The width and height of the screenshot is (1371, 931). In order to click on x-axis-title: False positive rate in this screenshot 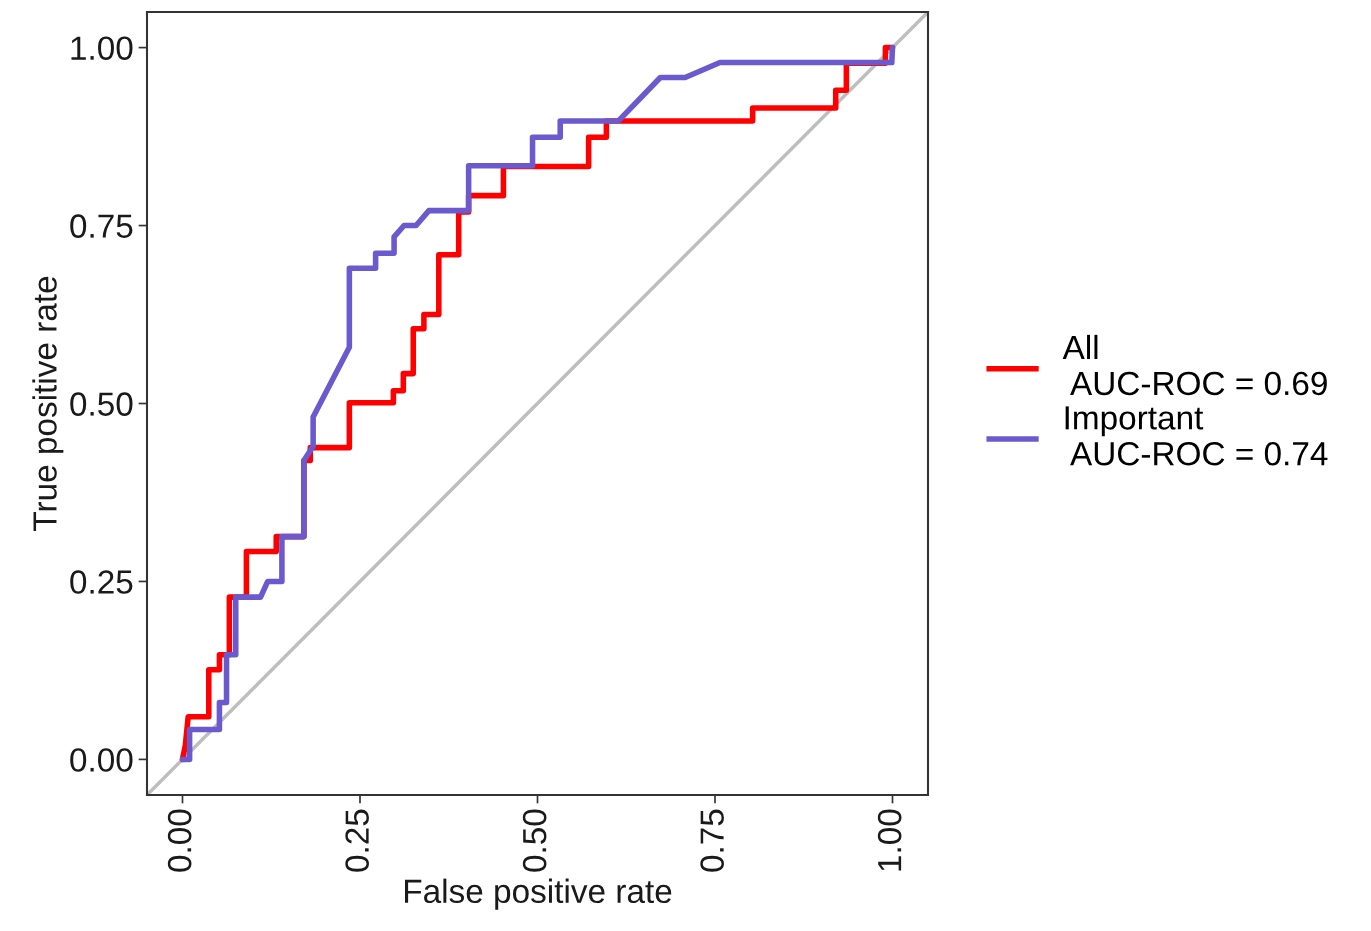, I will do `click(538, 894)`.